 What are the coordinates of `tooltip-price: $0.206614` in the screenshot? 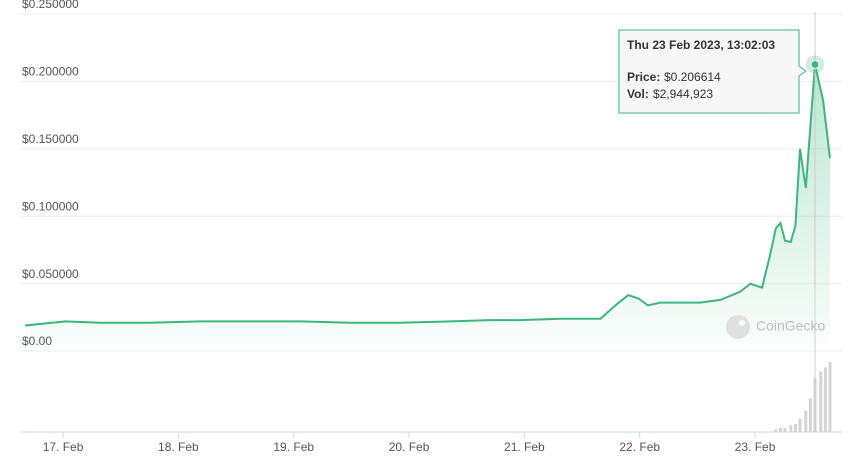 It's located at (692, 77).